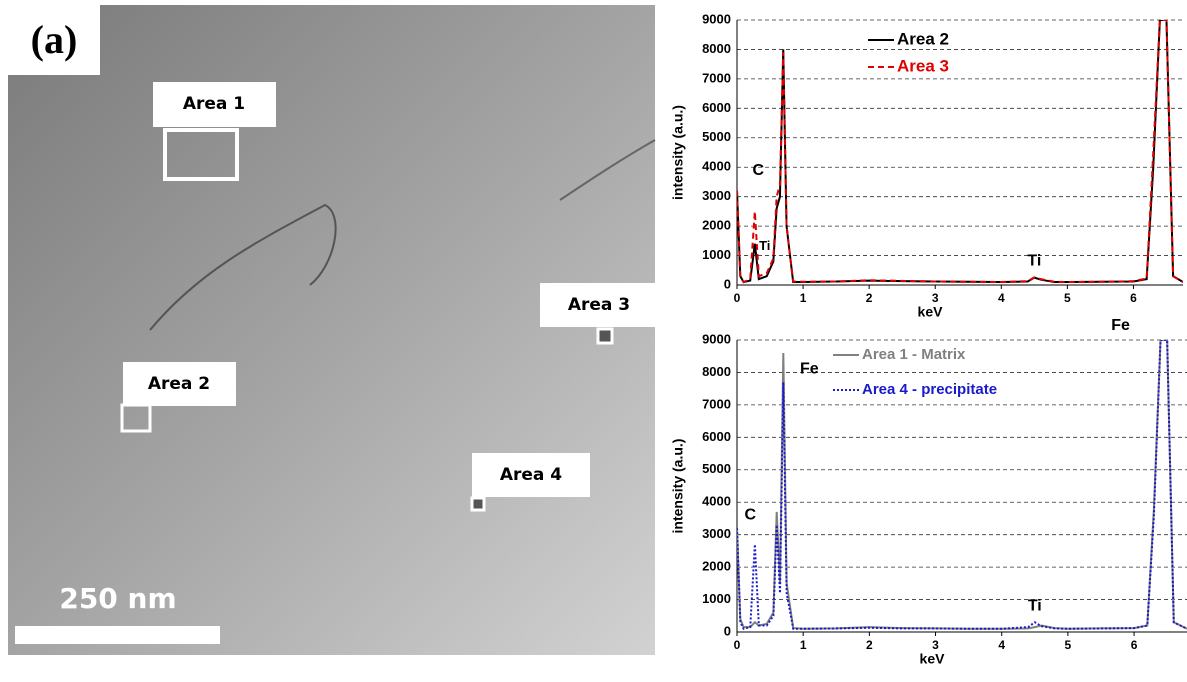  I want to click on series-line, so click(960, 152).